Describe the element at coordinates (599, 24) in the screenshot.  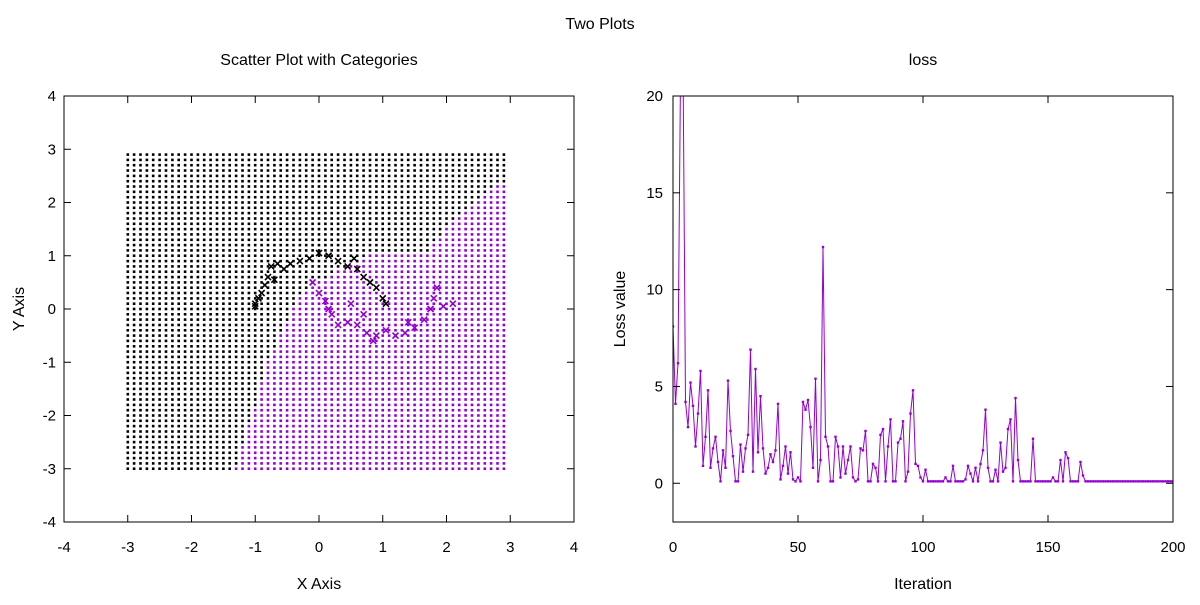
I see `figure-title: Two Plots` at that location.